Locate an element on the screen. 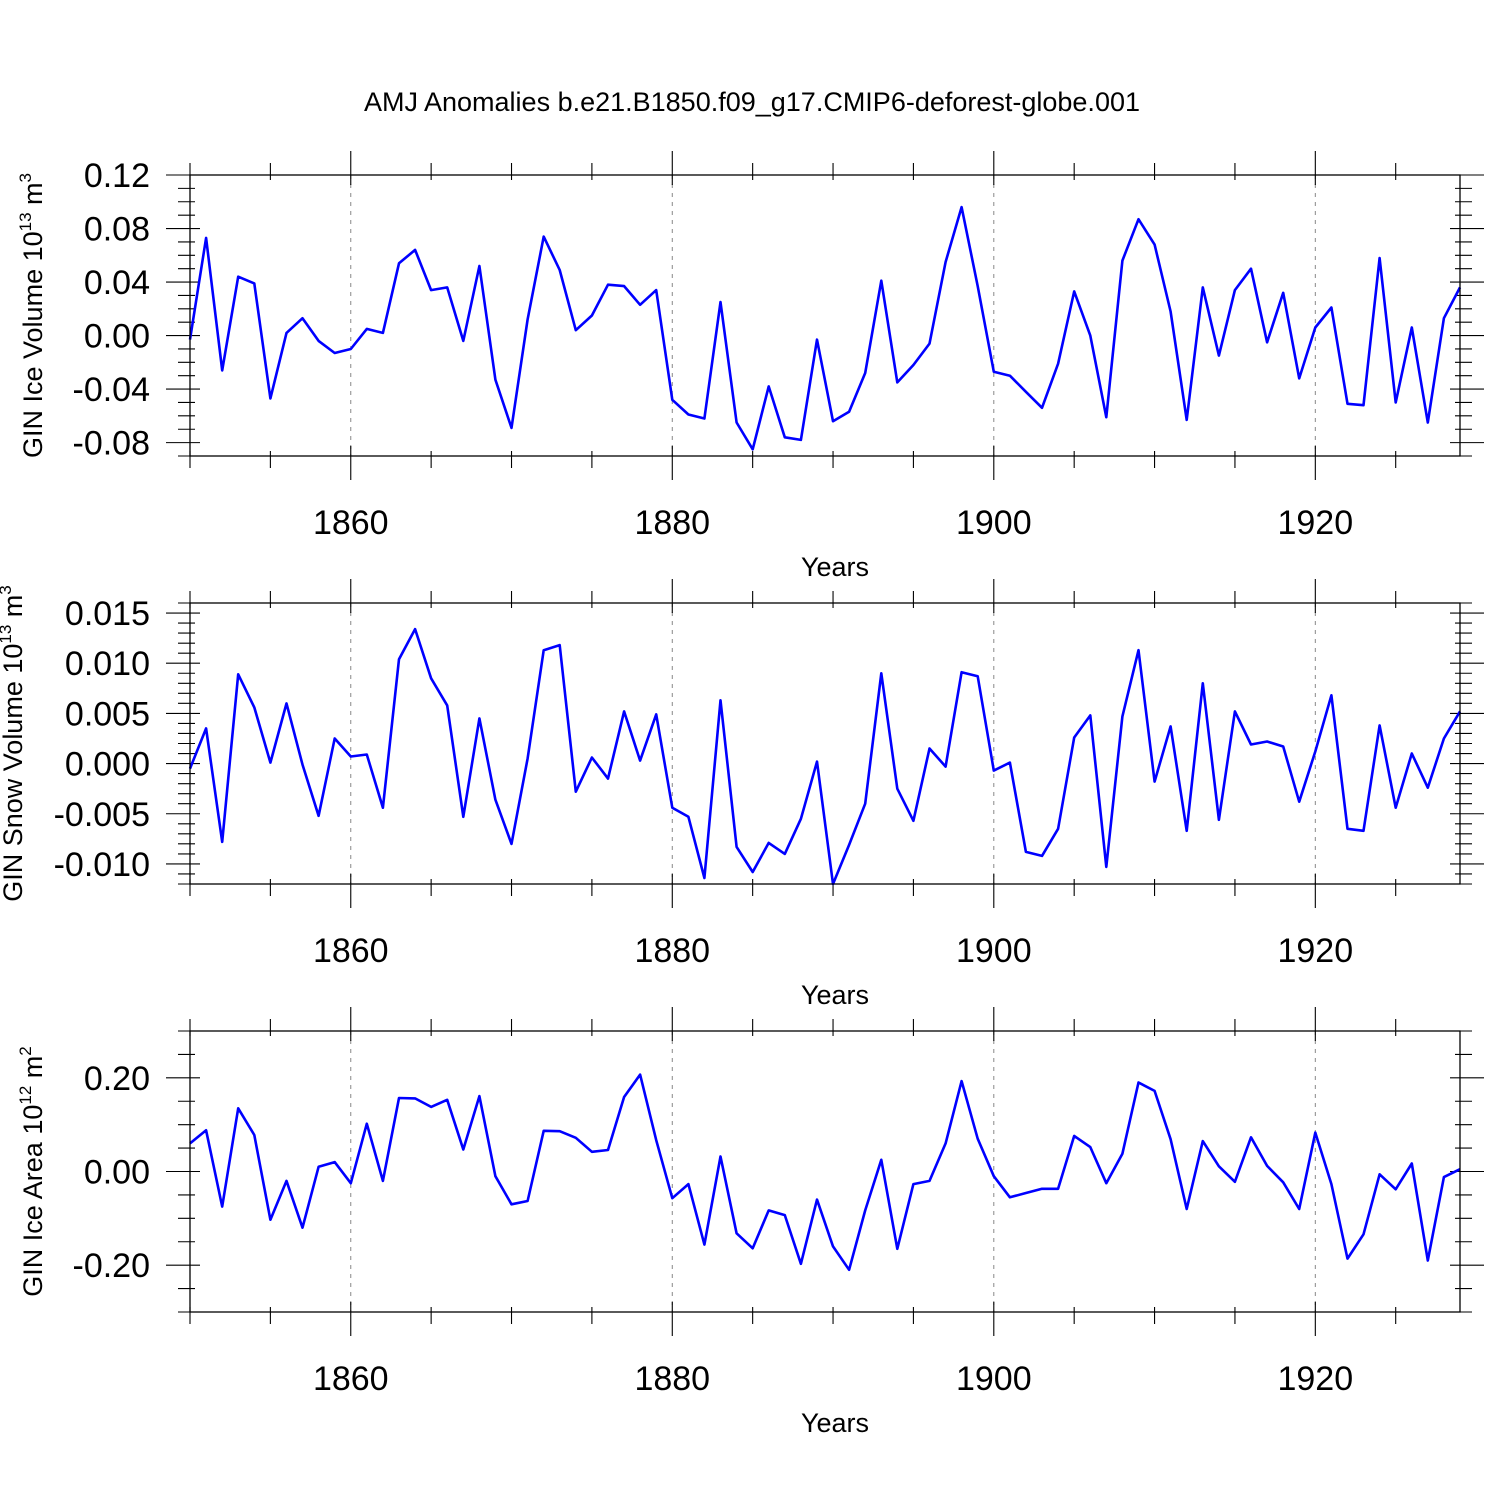 The width and height of the screenshot is (1500, 1500). y-label-text: GIN Snow Volume 10 is located at coordinates (14, 773).